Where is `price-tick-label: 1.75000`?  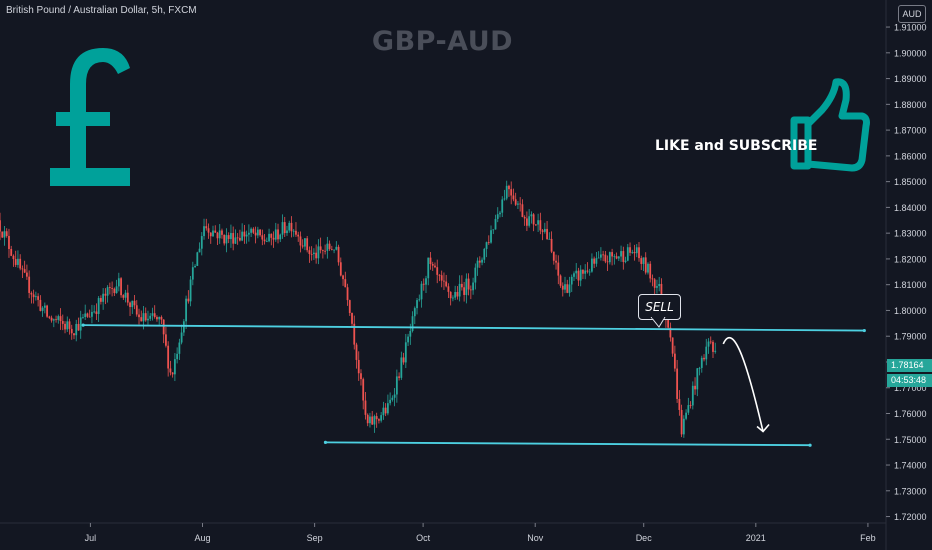
price-tick-label: 1.75000 is located at coordinates (910, 440).